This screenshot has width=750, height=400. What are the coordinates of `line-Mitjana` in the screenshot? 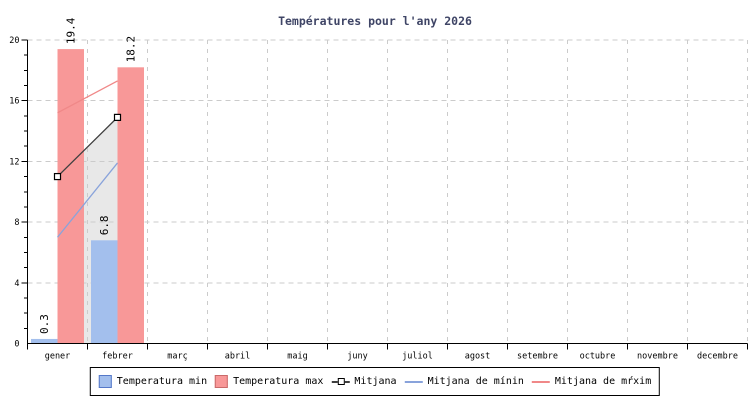 It's located at (87, 147).